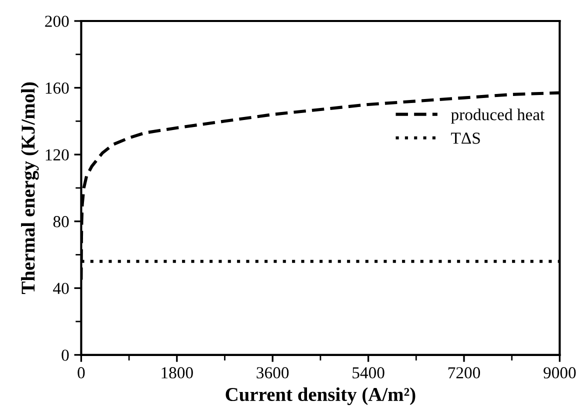  Describe the element at coordinates (465, 138) in the screenshot. I see `legend-label: TΔS` at that location.